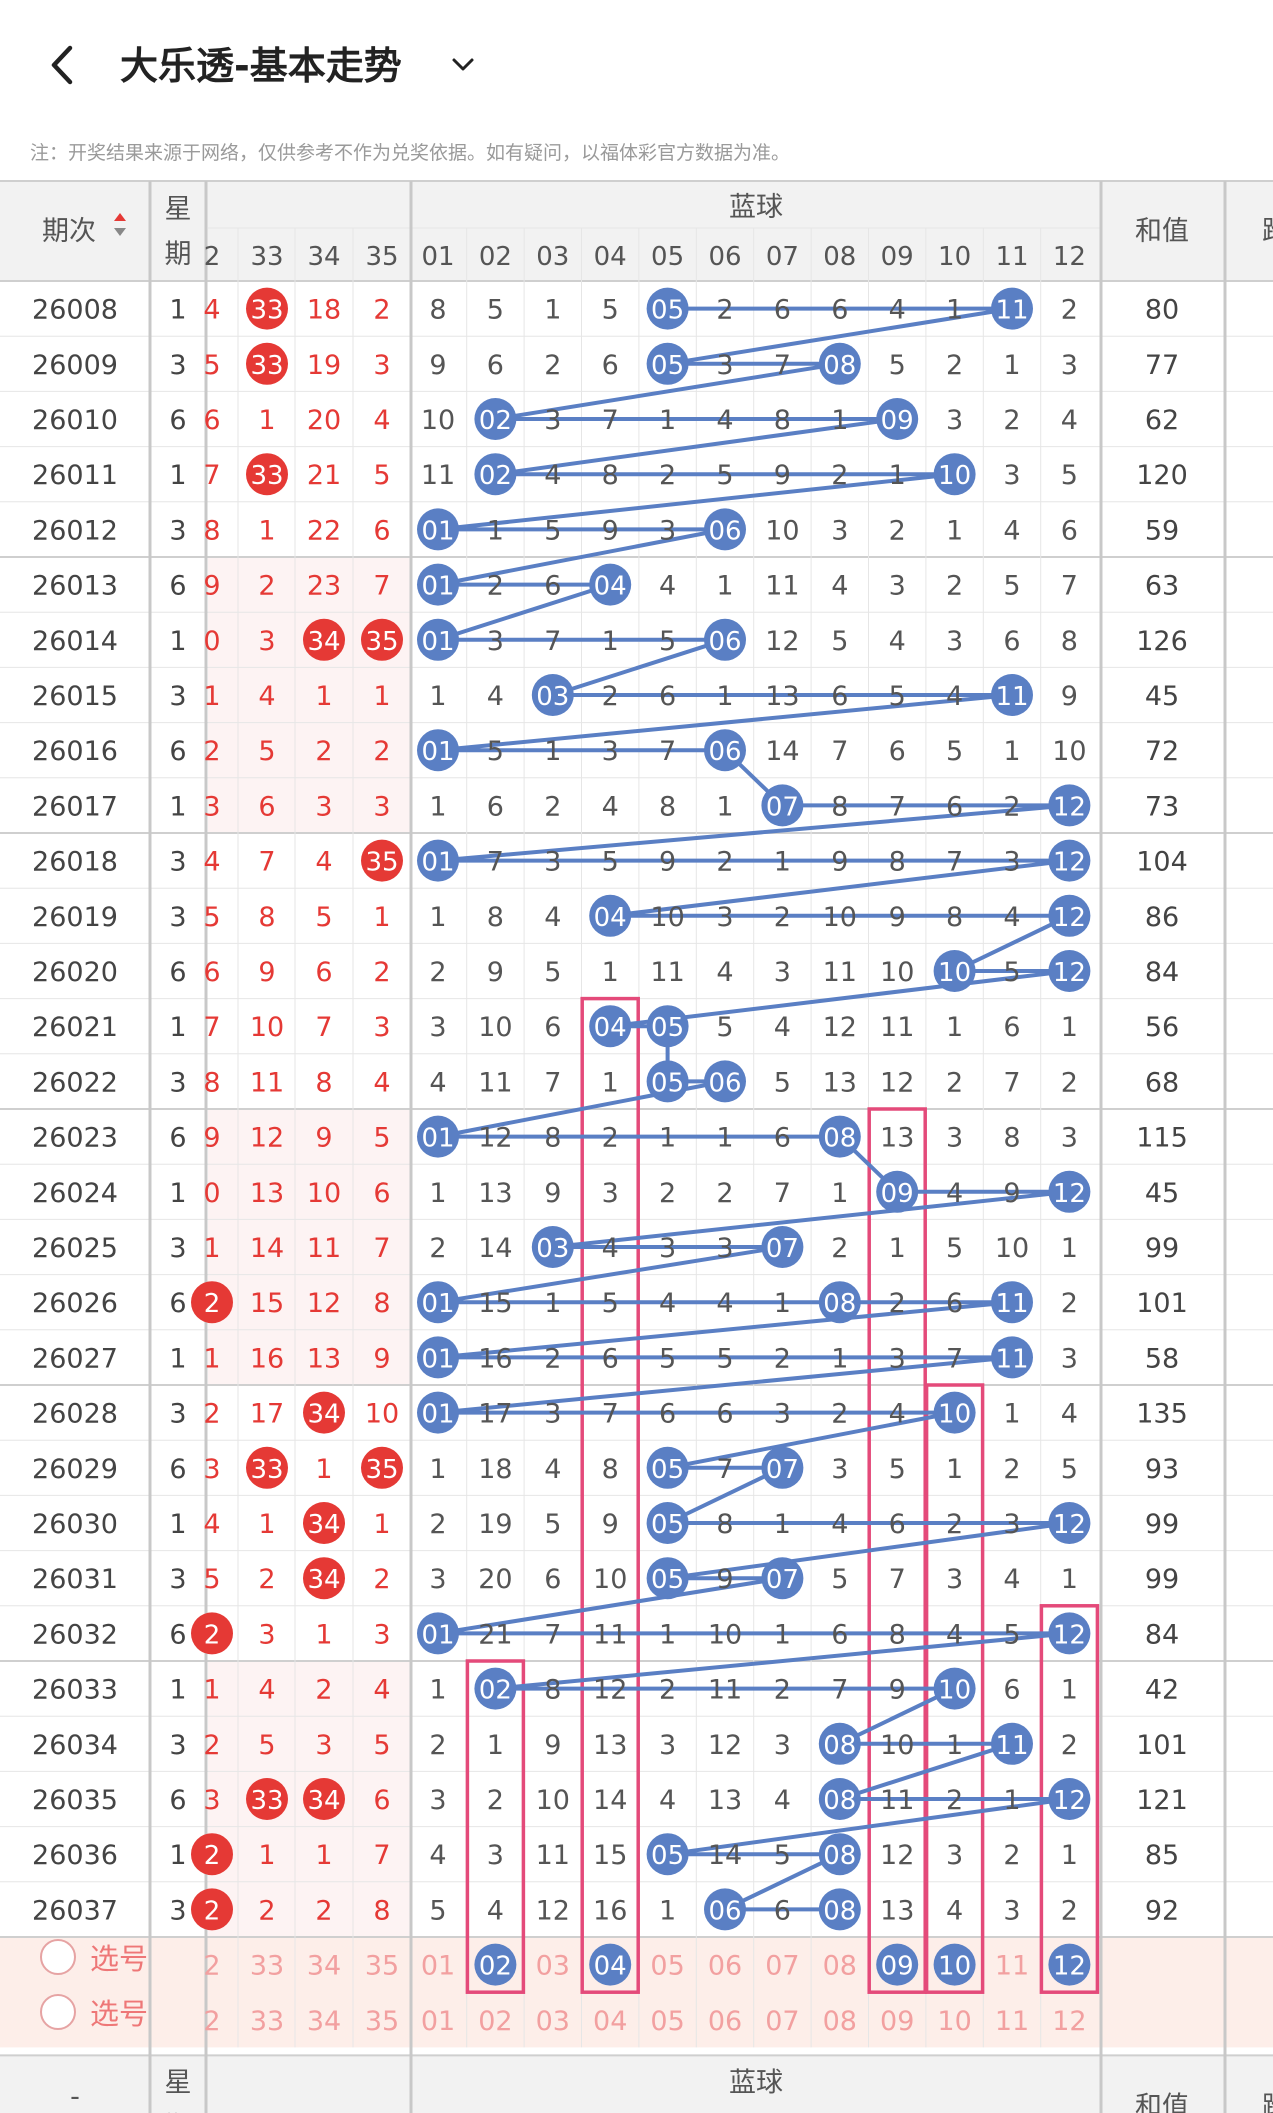 Image resolution: width=1273 pixels, height=2113 pixels. What do you see at coordinates (495, 1691) in the screenshot?
I see `blue-ball-number: 02` at bounding box center [495, 1691].